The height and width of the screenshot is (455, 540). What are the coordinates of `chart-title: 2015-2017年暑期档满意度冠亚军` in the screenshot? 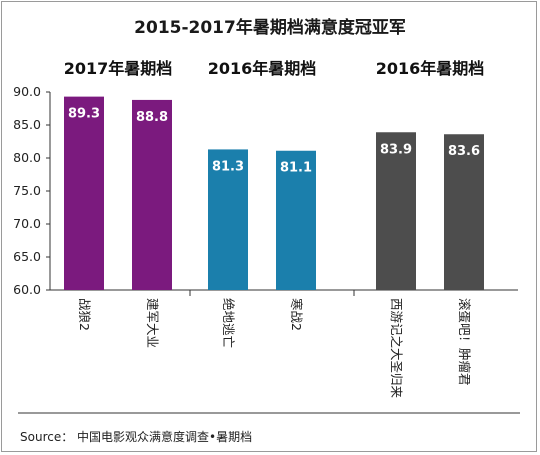 It's located at (270, 27).